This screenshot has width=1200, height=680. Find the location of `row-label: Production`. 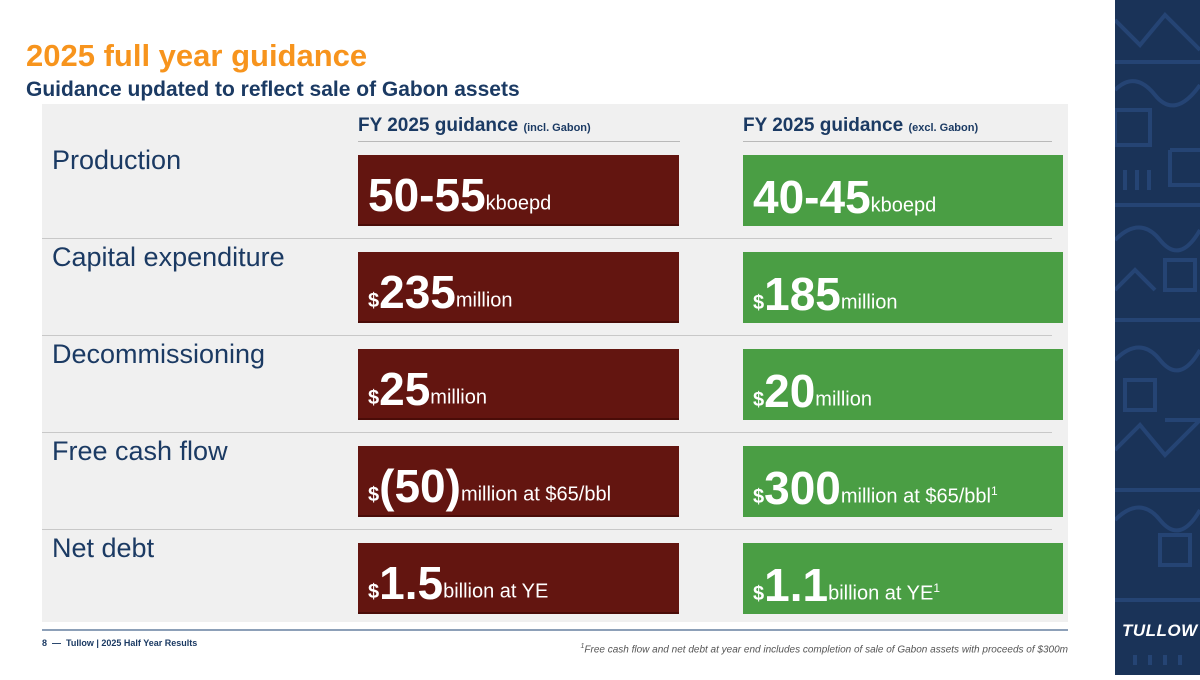

row-label: Production is located at coordinates (117, 160).